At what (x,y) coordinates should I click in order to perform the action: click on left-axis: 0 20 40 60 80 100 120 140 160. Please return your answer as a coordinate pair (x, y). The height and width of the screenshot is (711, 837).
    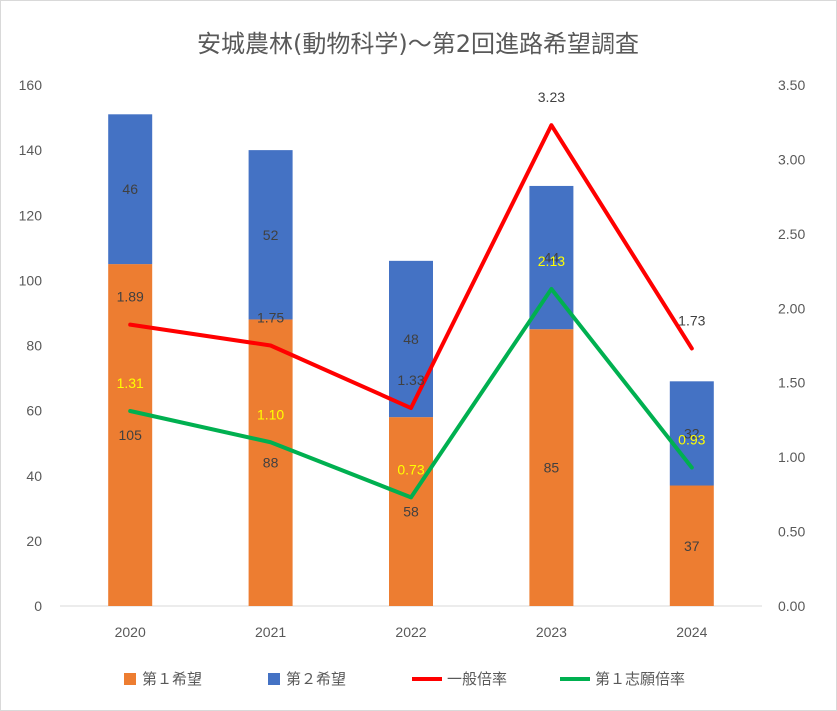
    Looking at the image, I should click on (31, 345).